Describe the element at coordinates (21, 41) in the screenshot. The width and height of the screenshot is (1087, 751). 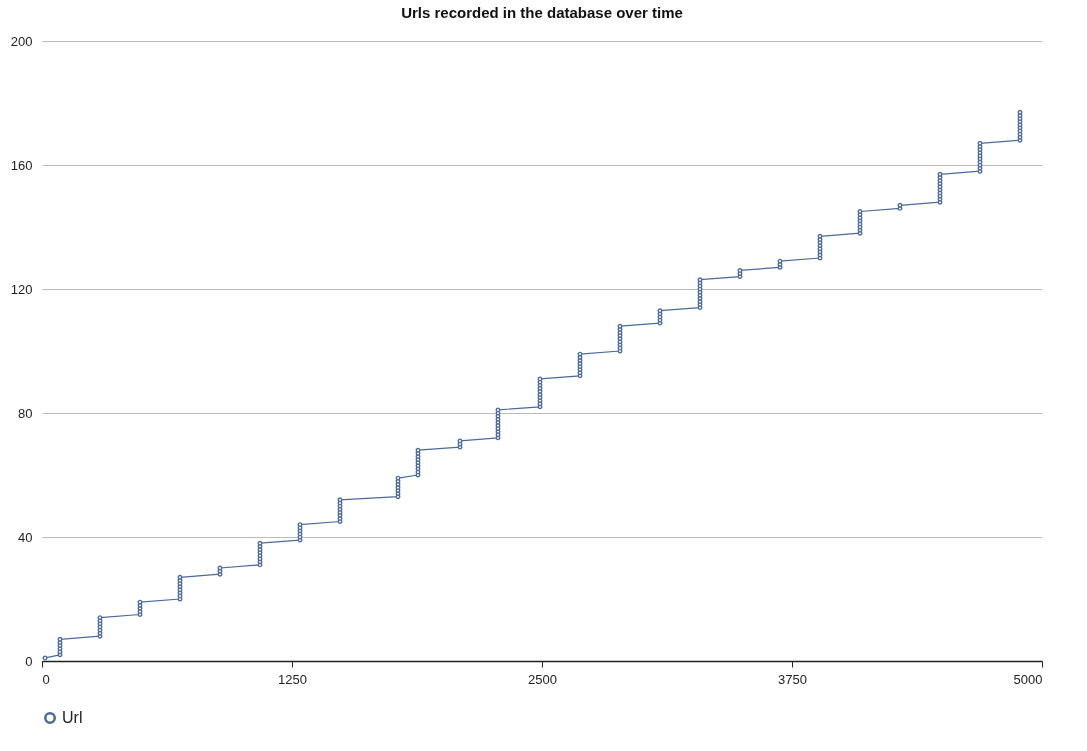
I see `y-tick-label: 200` at that location.